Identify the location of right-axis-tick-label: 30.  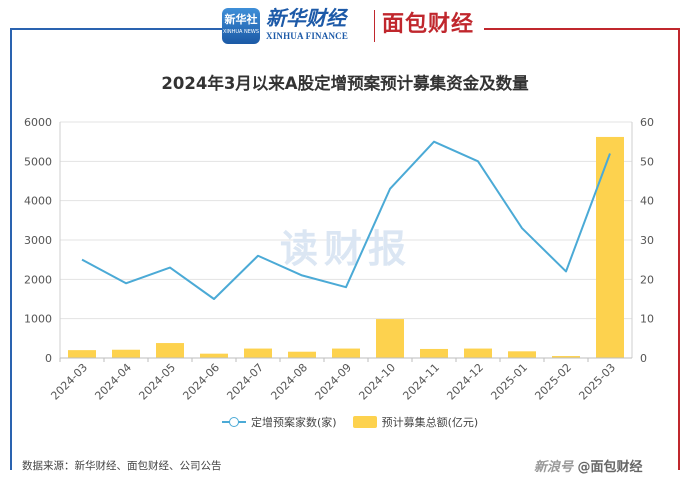
(647, 240).